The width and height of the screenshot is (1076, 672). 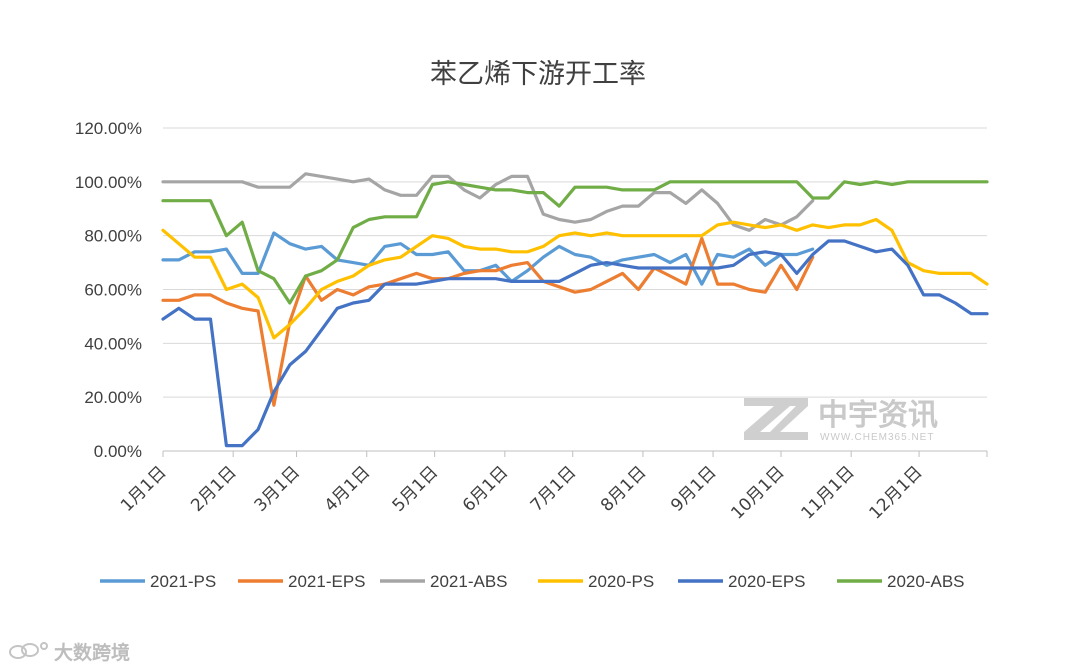 I want to click on x-tick-label: 1月1日, so click(x=143, y=488).